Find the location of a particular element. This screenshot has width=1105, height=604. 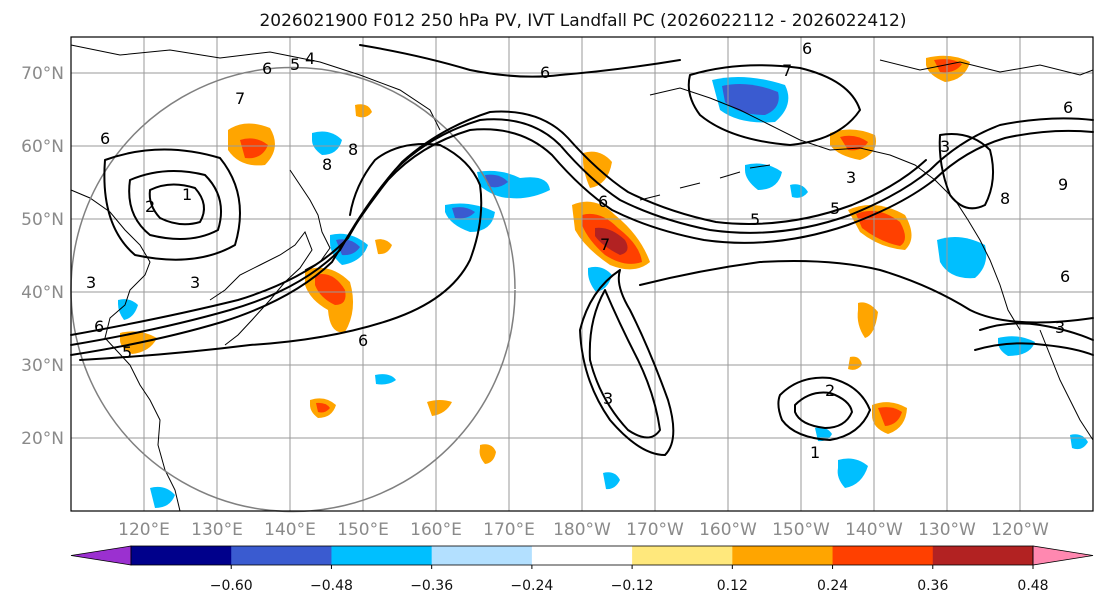

lat-label: 30°N is located at coordinates (42, 366).